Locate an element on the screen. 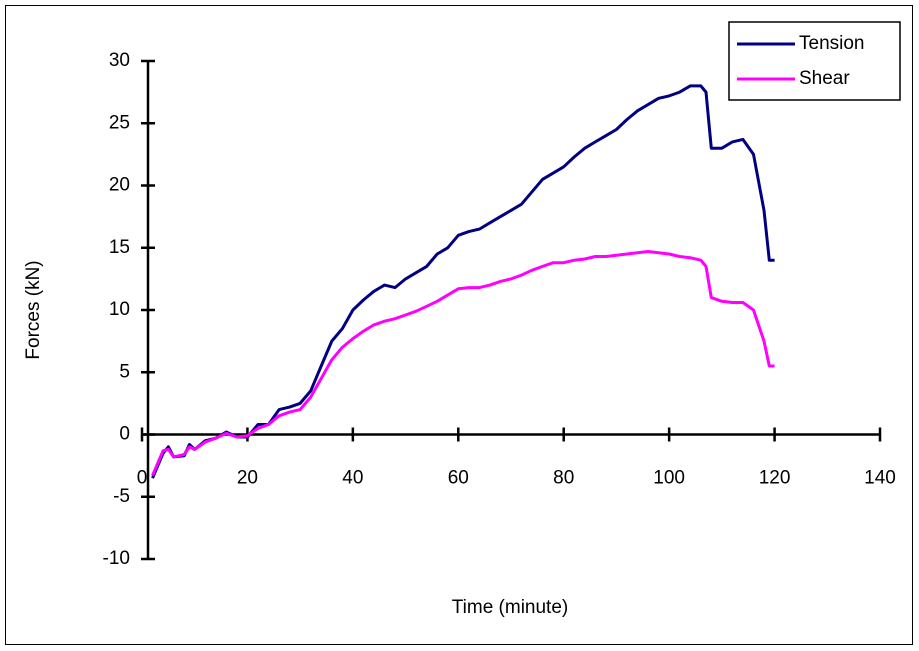 This screenshot has height=651, width=919. y-tick-label: 20 is located at coordinates (119, 185).